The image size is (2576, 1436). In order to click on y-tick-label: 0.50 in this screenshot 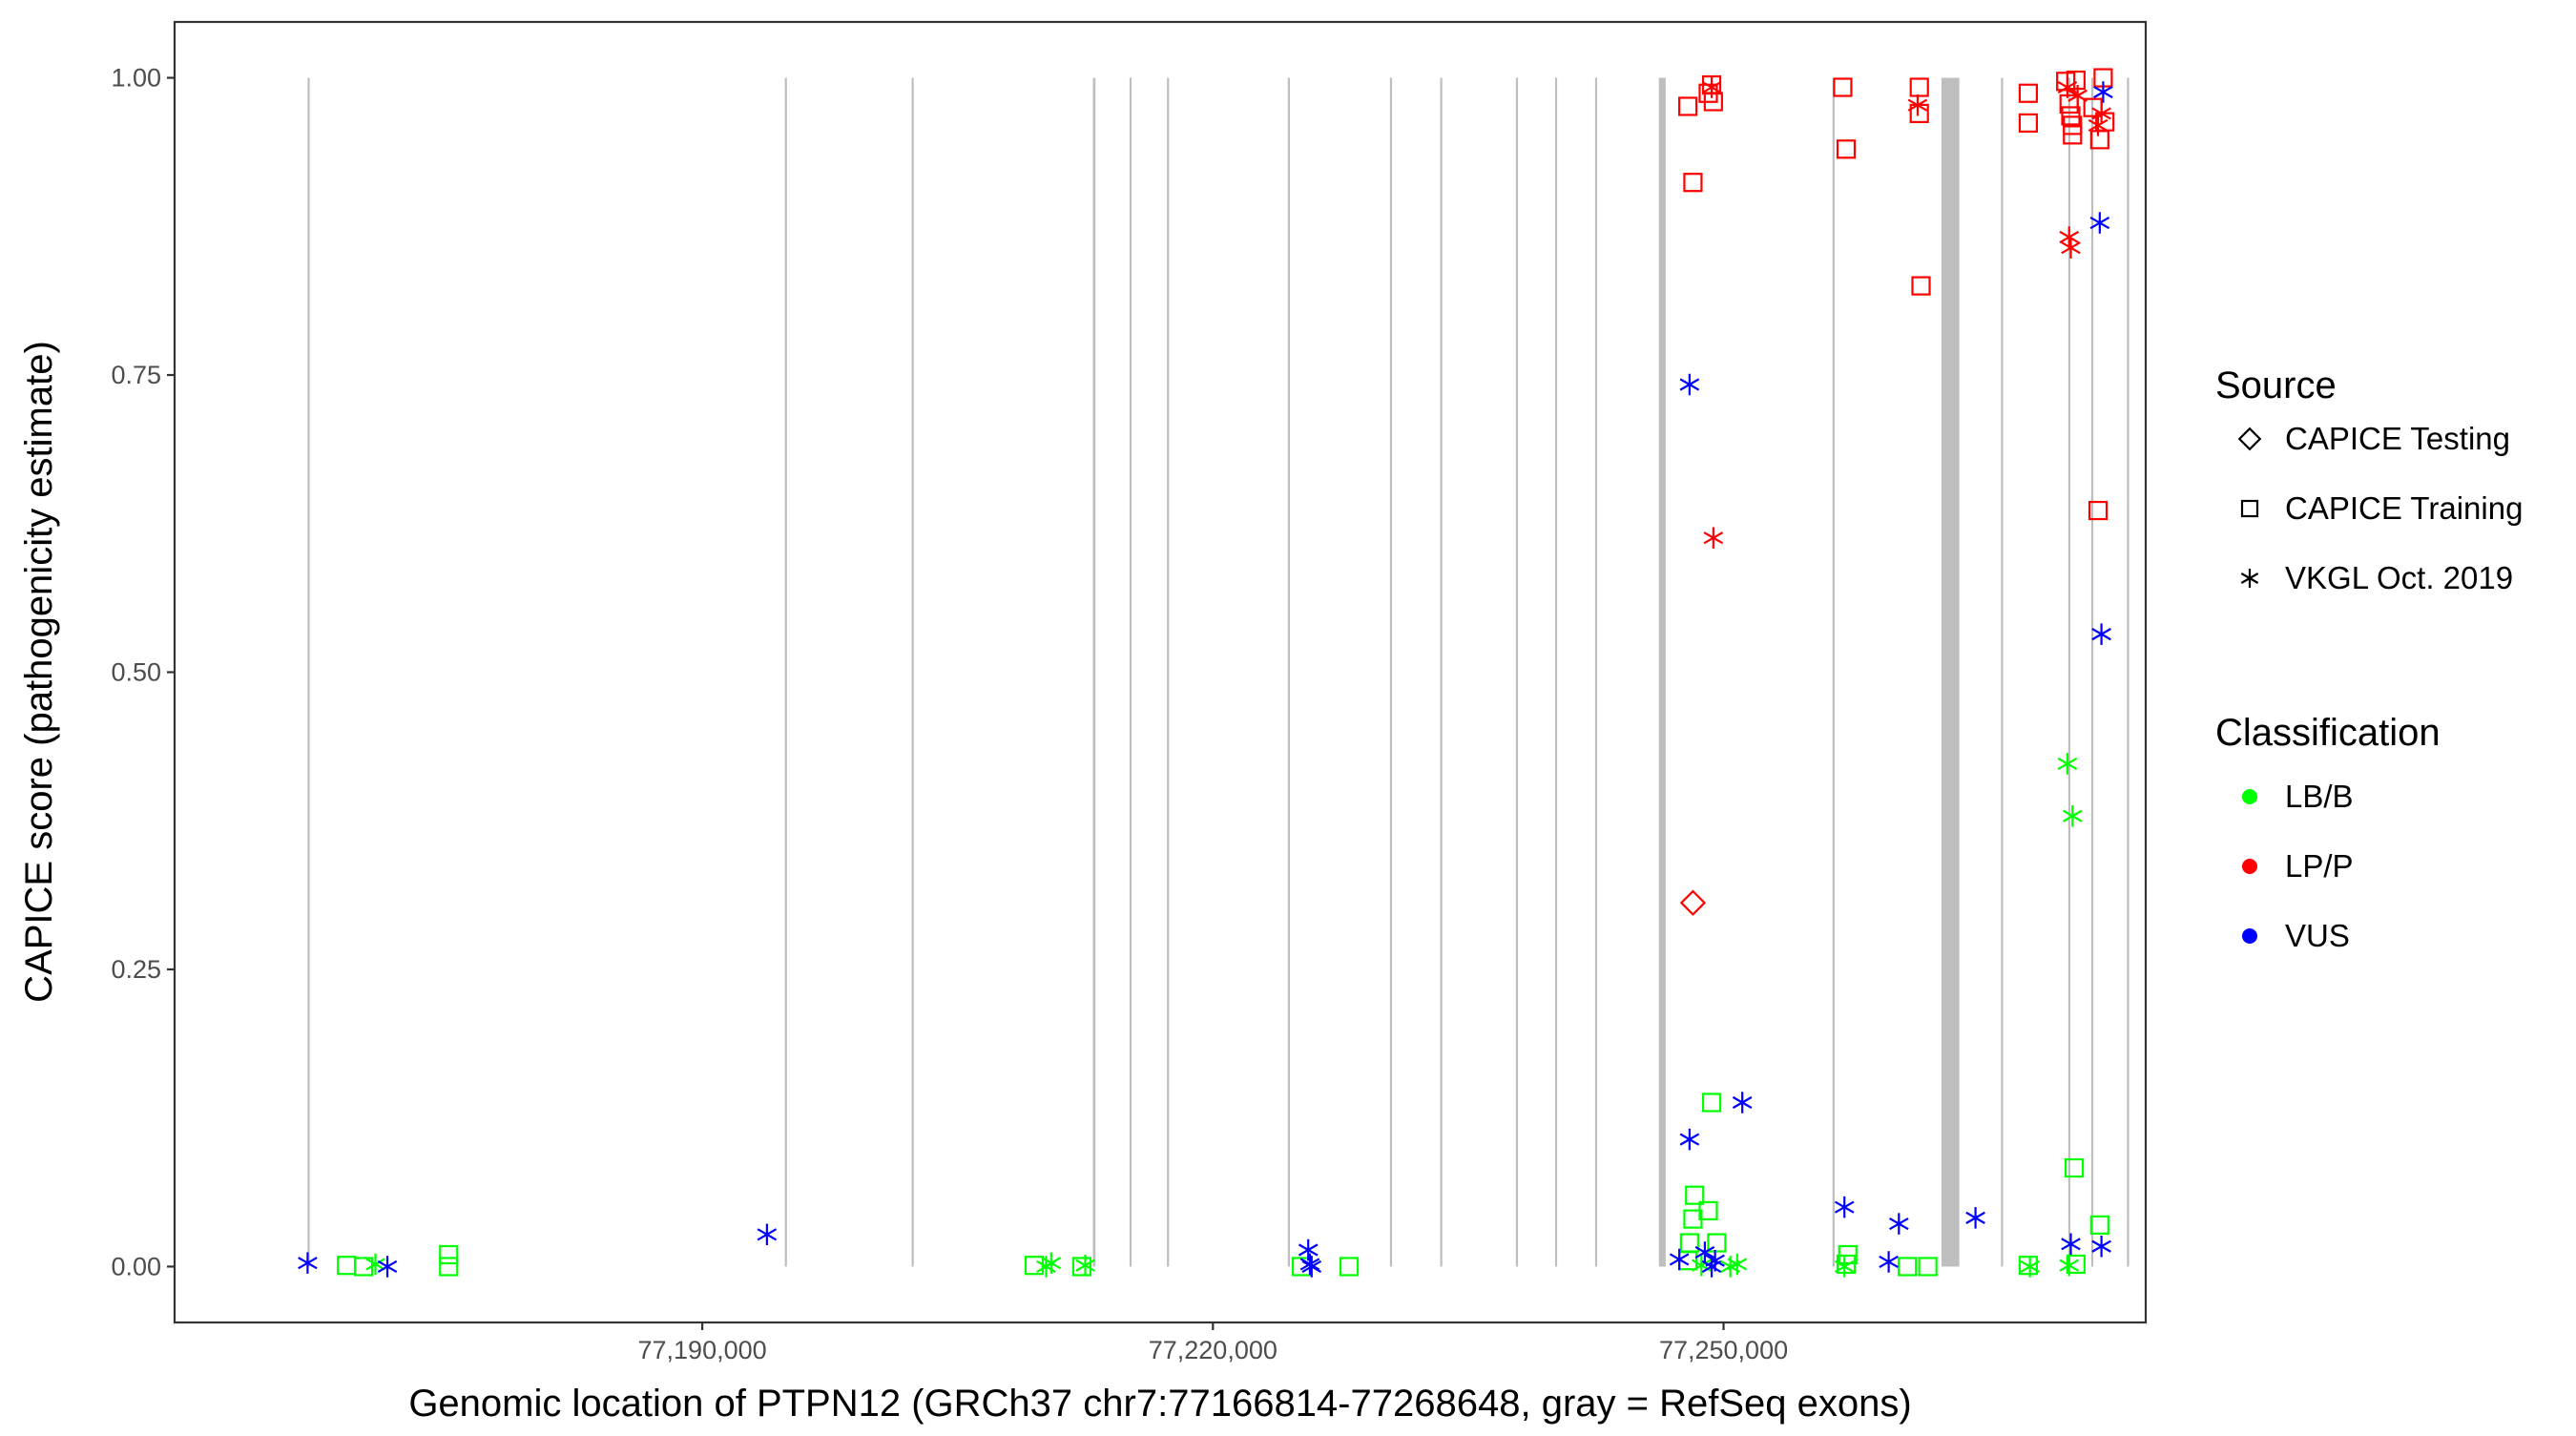, I will do `click(136, 672)`.